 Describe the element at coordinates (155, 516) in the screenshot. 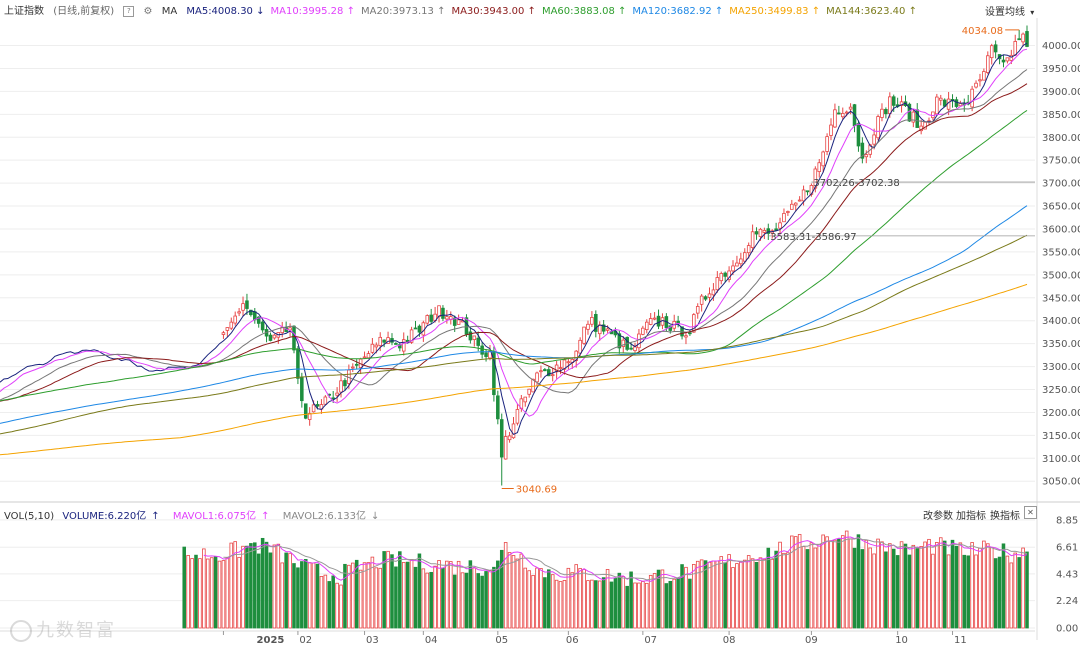

I see `volume-arrow: ↑` at that location.